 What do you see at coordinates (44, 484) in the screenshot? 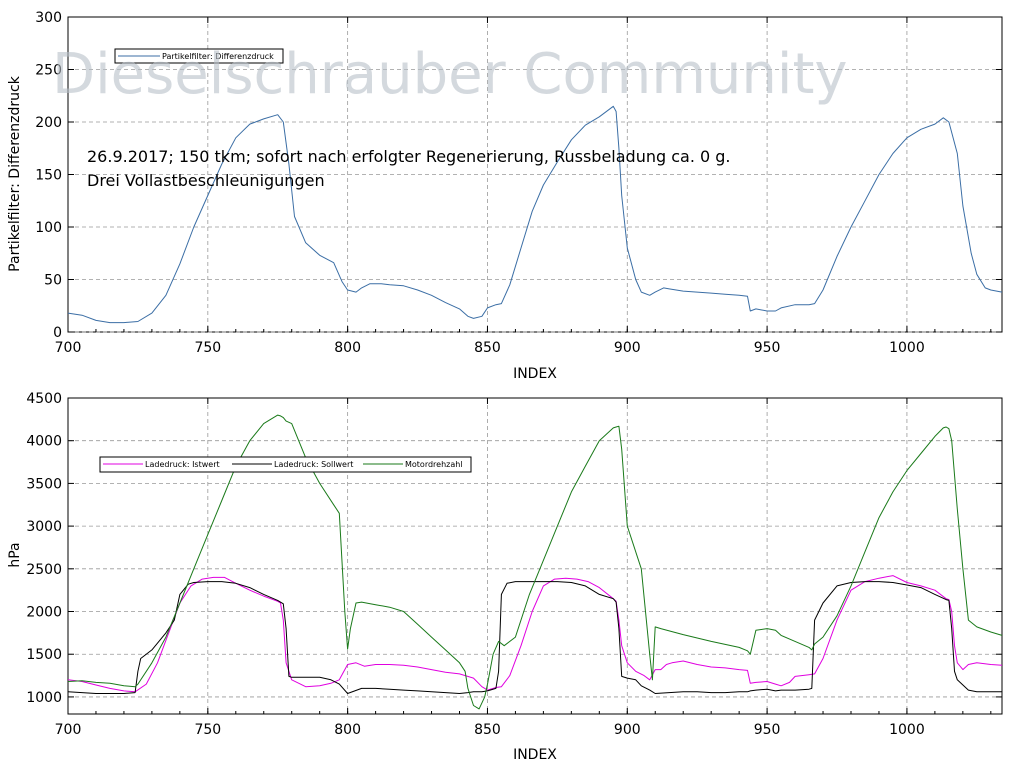
I see `bottom-y-tick-label: 3500` at bounding box center [44, 484].